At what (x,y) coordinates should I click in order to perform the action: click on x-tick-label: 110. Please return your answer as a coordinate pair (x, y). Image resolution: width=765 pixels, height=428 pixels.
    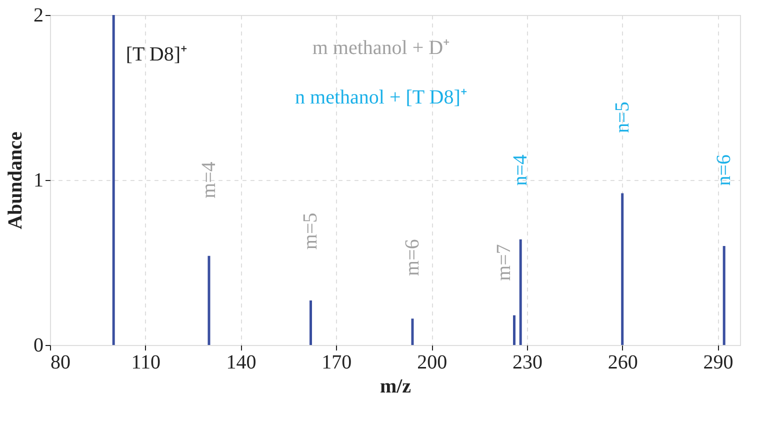
    Looking at the image, I should click on (146, 363).